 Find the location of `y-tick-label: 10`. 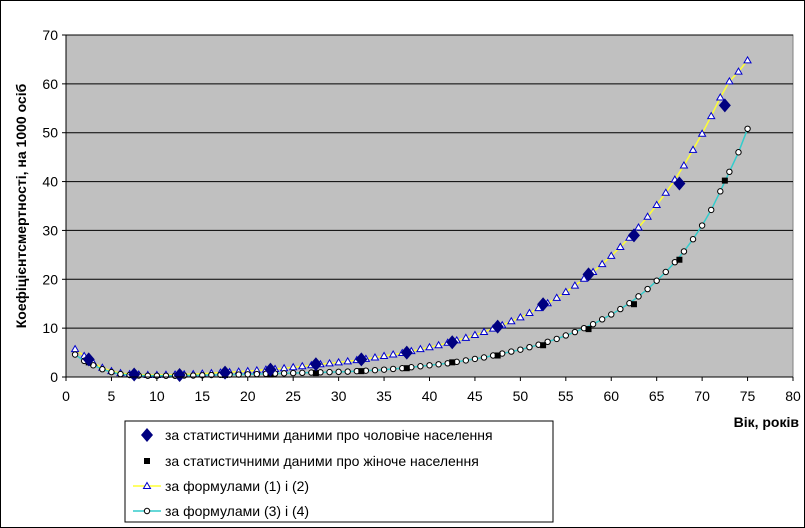

y-tick-label: 10 is located at coordinates (50, 328).